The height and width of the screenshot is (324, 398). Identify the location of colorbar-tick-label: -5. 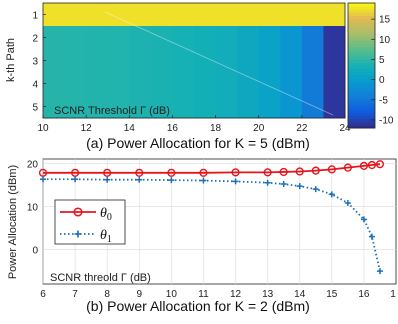
(383, 100).